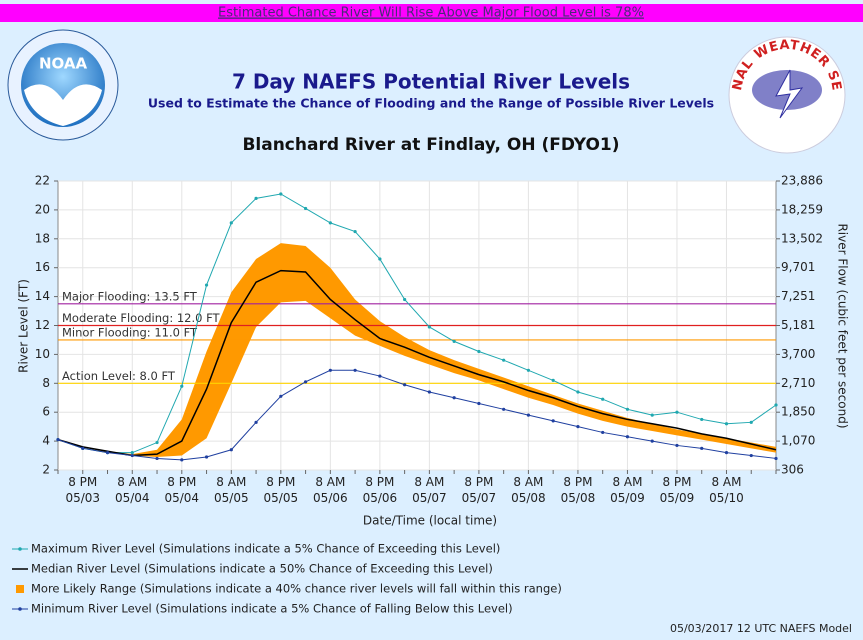  I want to click on y-tick-label: 20, so click(42, 209).